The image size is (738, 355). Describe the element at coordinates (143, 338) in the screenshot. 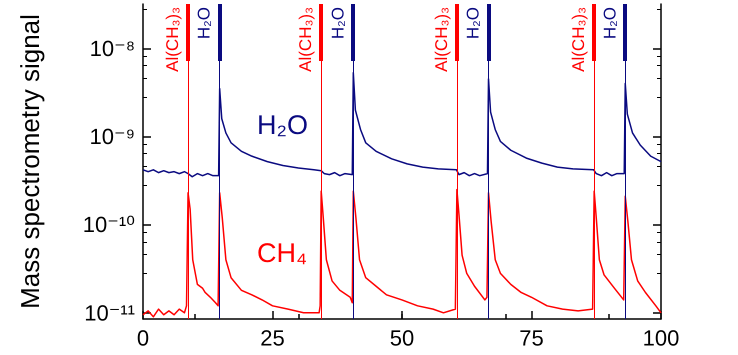

I see `x-tick-label: 0` at that location.